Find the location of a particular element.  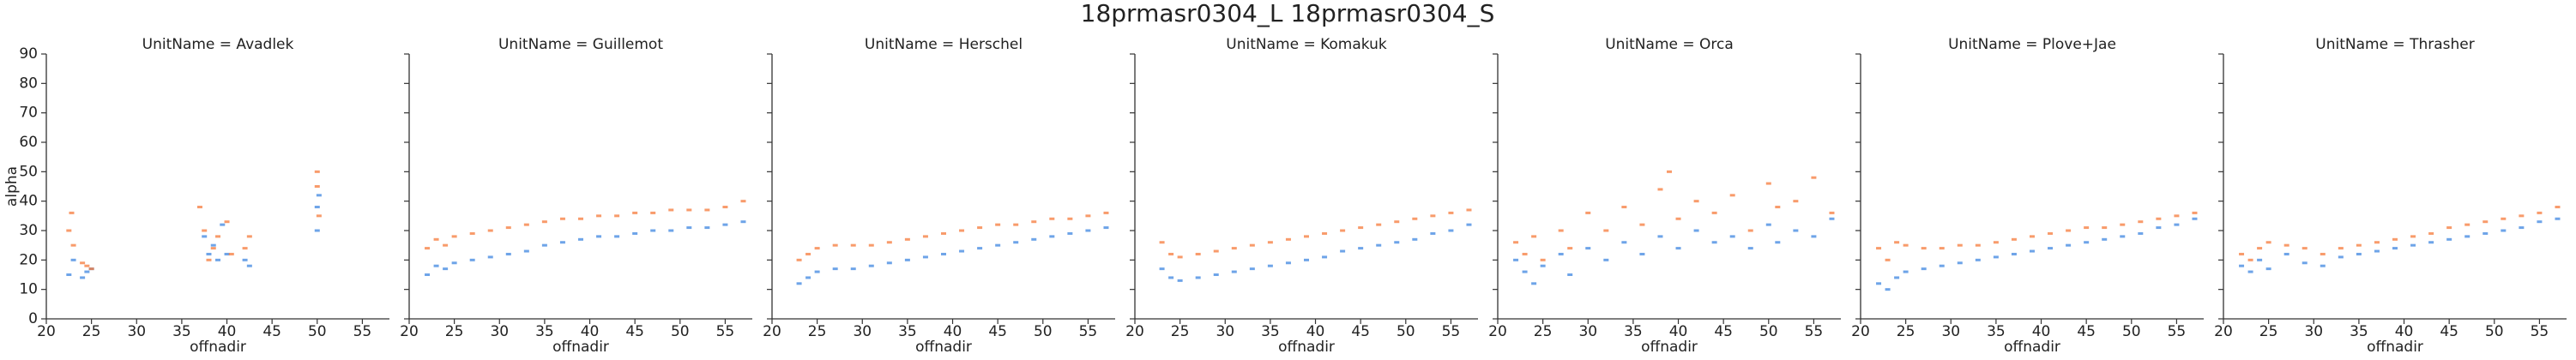

figure-title: 18prmasr0304_L 18prmasr0304_S is located at coordinates (1288, 13).